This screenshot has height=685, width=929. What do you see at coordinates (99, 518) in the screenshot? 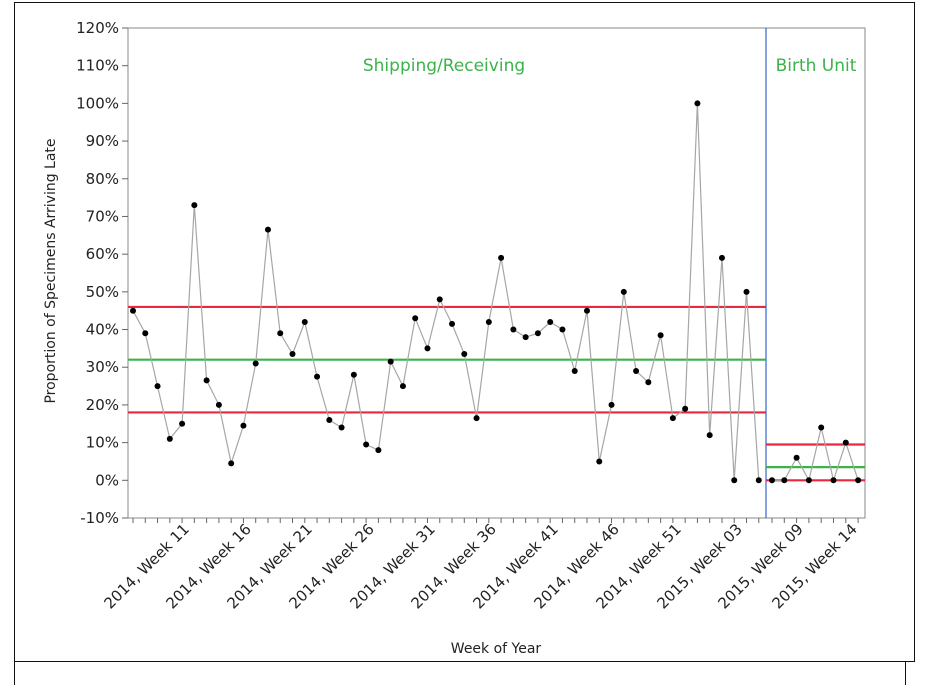
I see `y-tick-label: -10%` at bounding box center [99, 518].